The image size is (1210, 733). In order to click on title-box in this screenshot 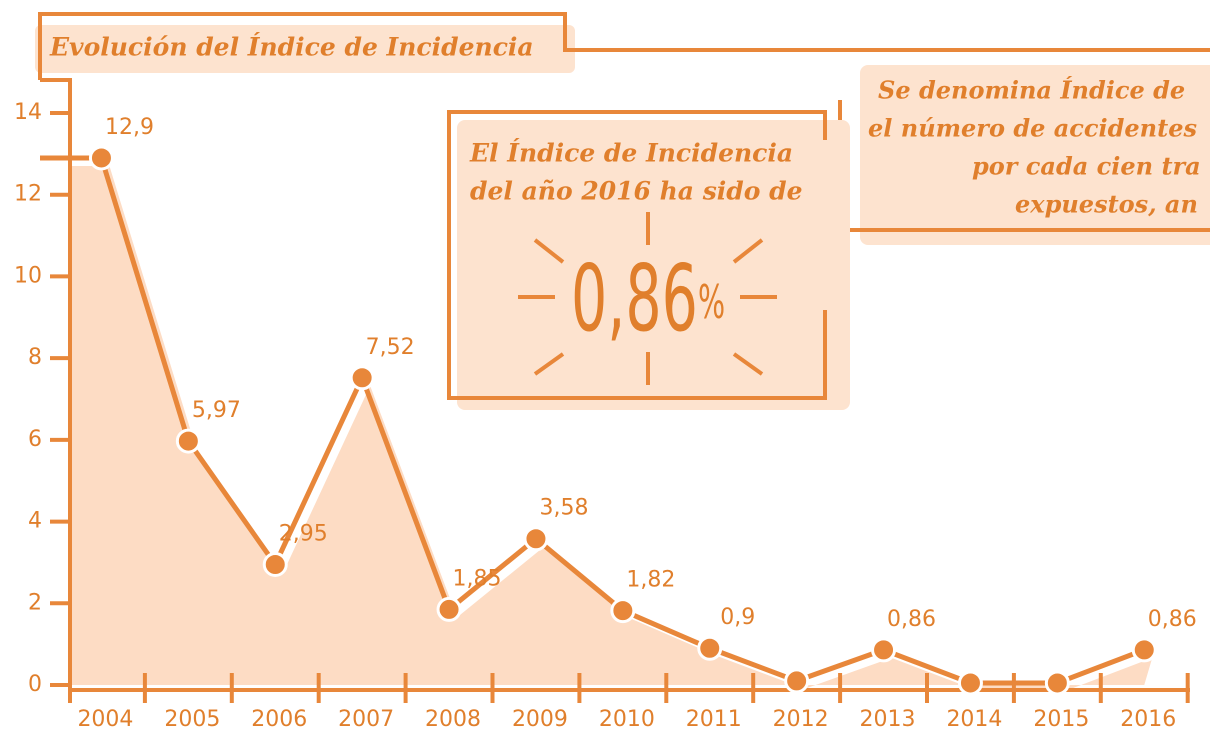, I will do `click(305, 49)`.